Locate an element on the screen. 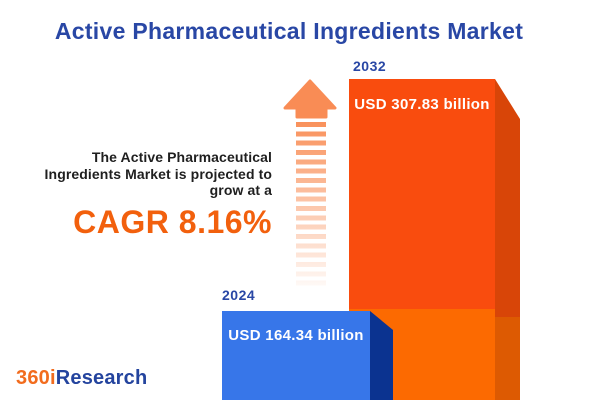 The width and height of the screenshot is (600, 400). growth-arrow-icon is located at coordinates (310, 185).